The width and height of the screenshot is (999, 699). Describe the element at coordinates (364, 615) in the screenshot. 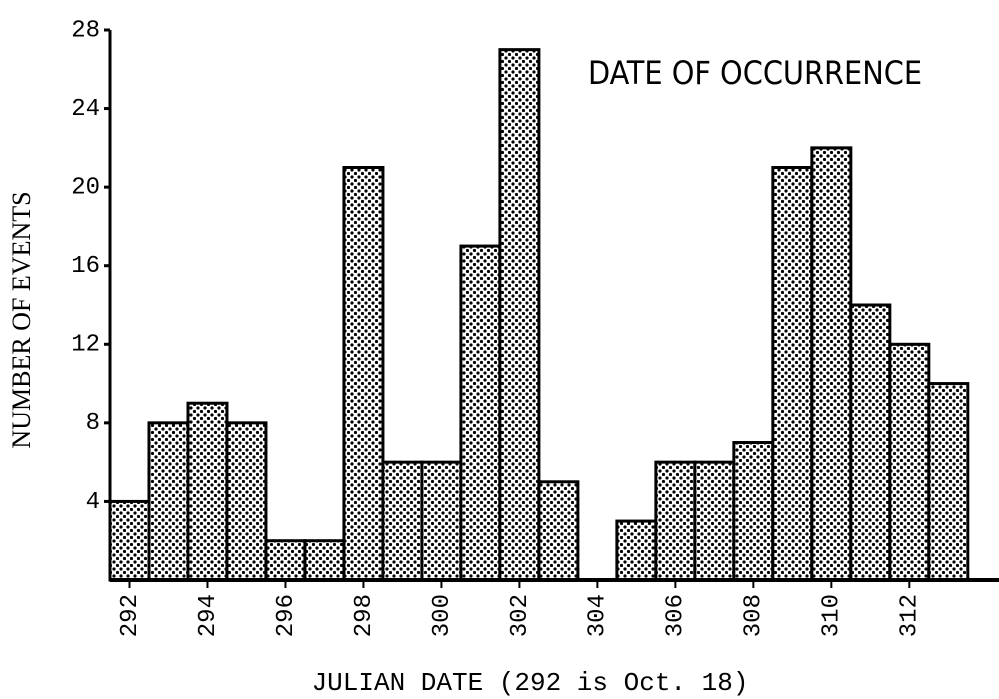

I see `x-tick-label: 298` at that location.